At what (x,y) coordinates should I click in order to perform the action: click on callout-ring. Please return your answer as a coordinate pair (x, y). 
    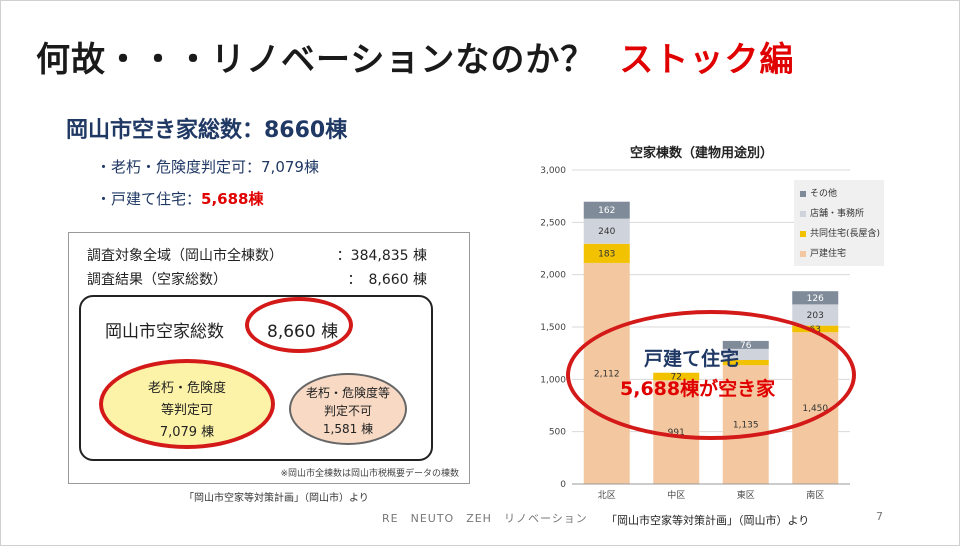
    Looking at the image, I should click on (711, 375).